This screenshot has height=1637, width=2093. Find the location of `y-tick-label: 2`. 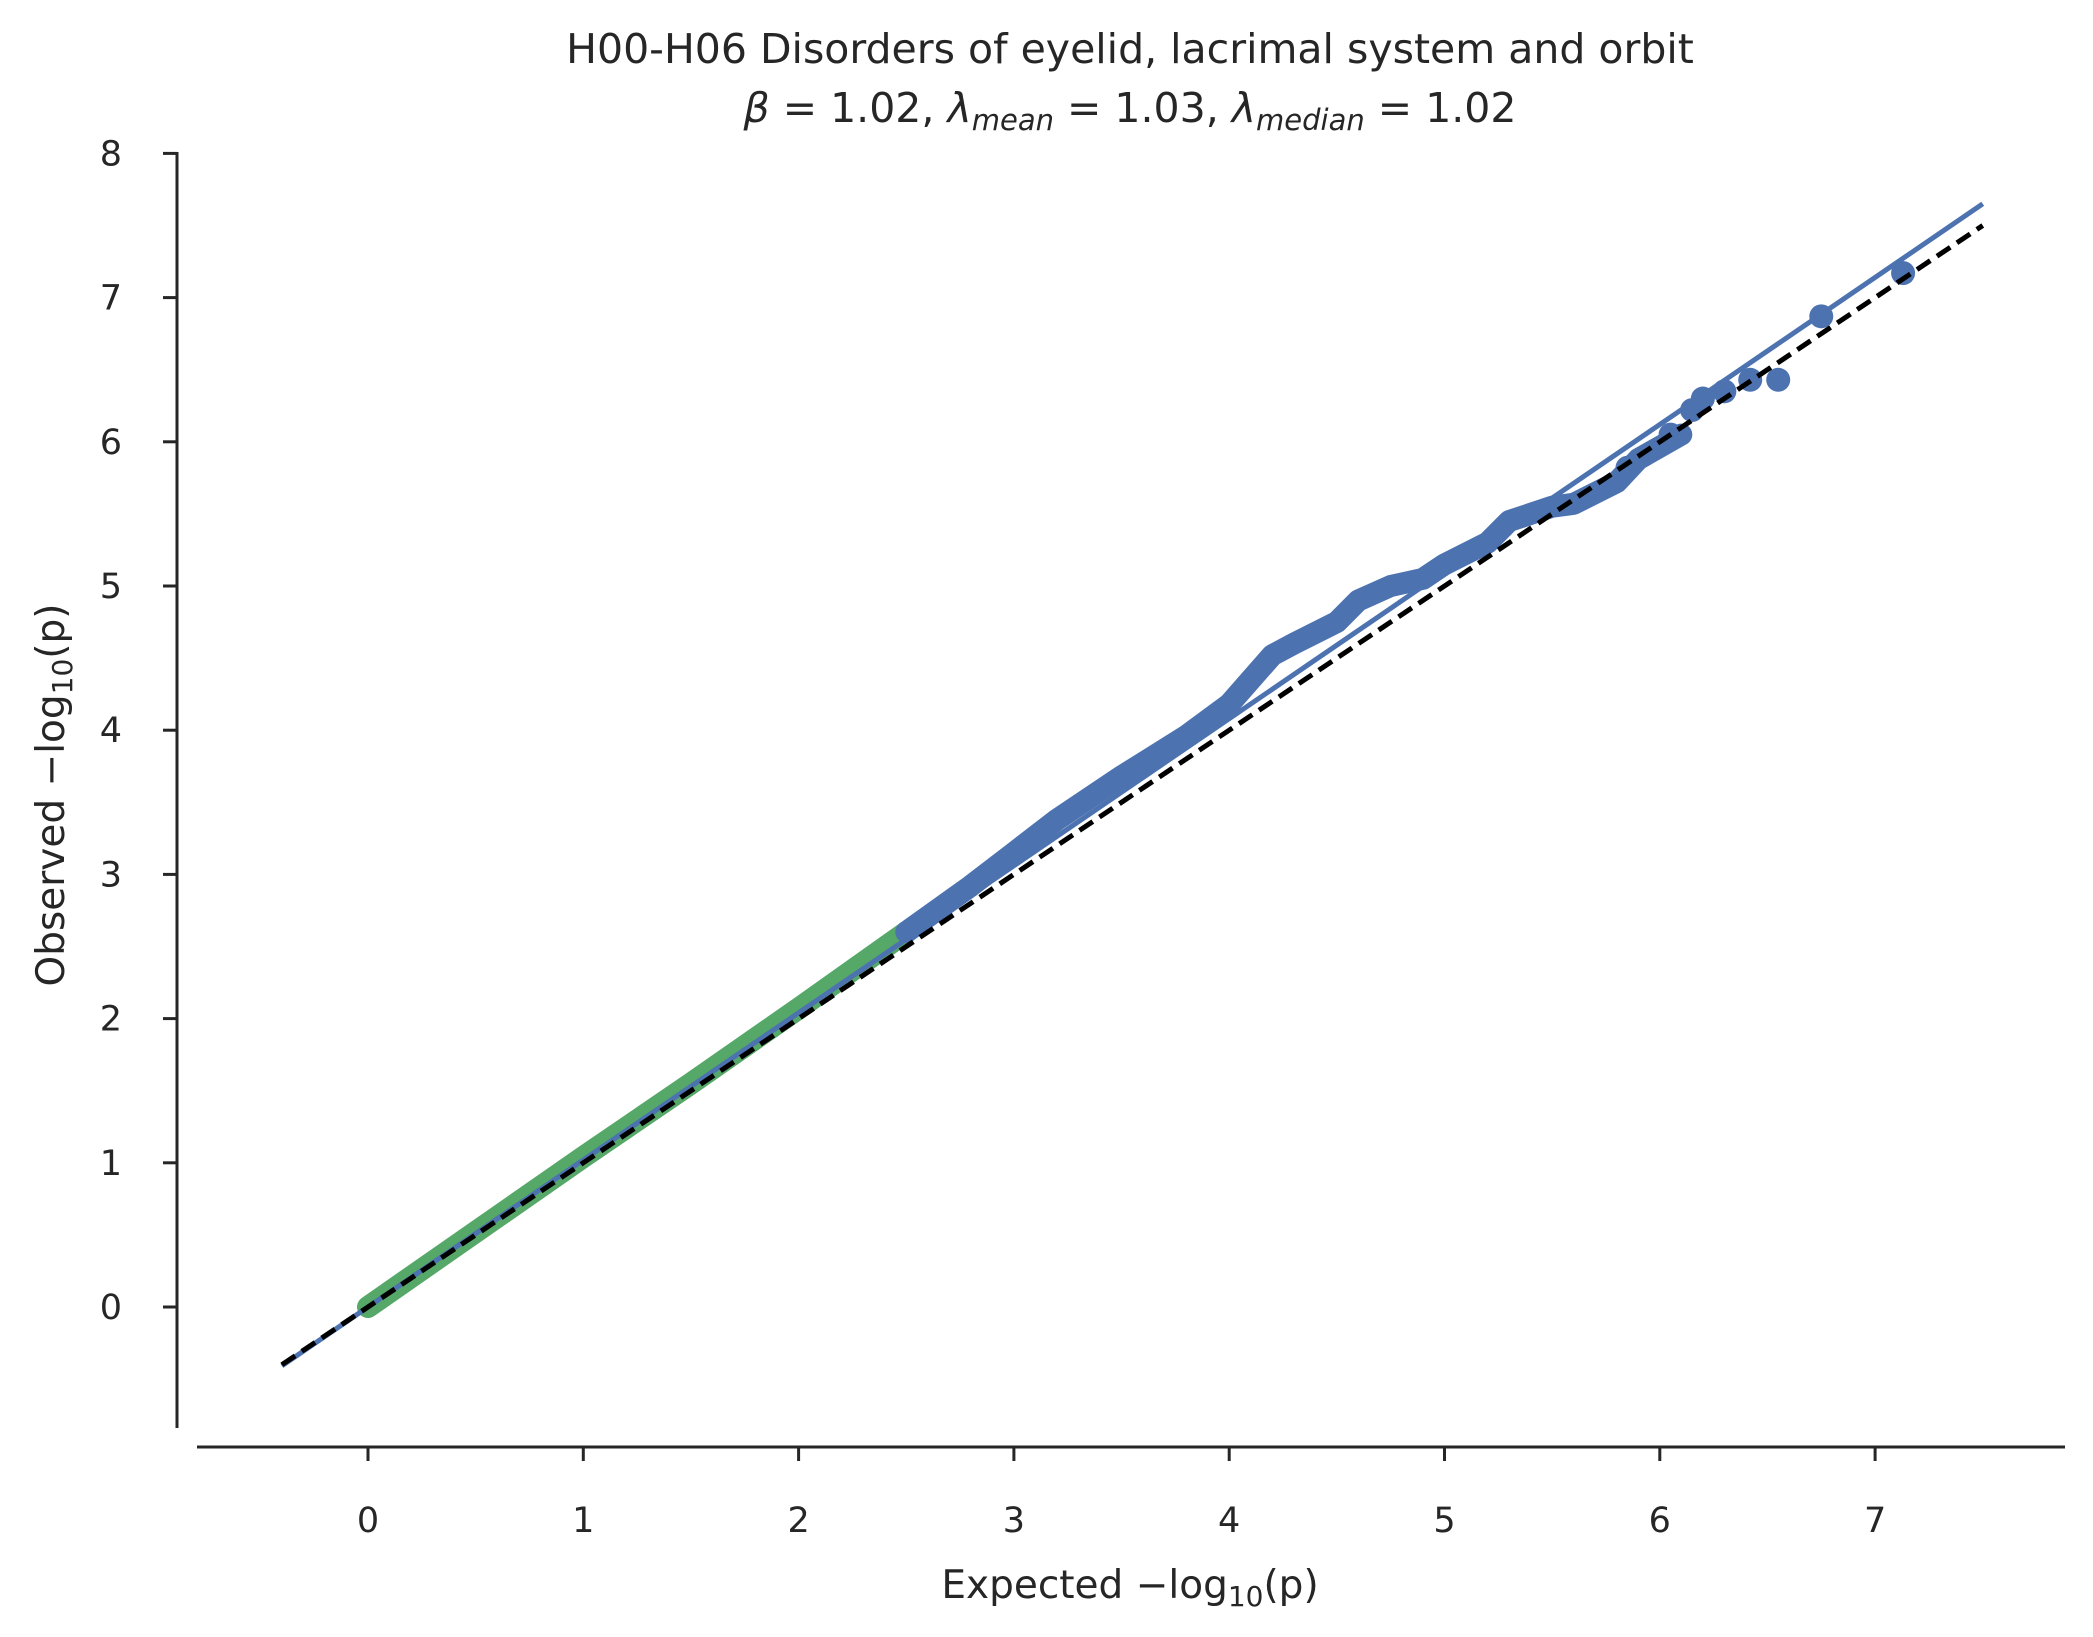

y-tick-label: 2 is located at coordinates (111, 1020).